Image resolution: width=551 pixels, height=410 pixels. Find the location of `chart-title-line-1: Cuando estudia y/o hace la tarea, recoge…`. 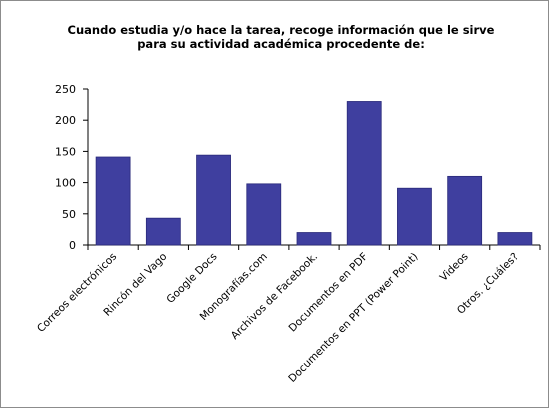

chart-title-line-1: Cuando estudia y/o hace la tarea, recoge… is located at coordinates (281, 30).